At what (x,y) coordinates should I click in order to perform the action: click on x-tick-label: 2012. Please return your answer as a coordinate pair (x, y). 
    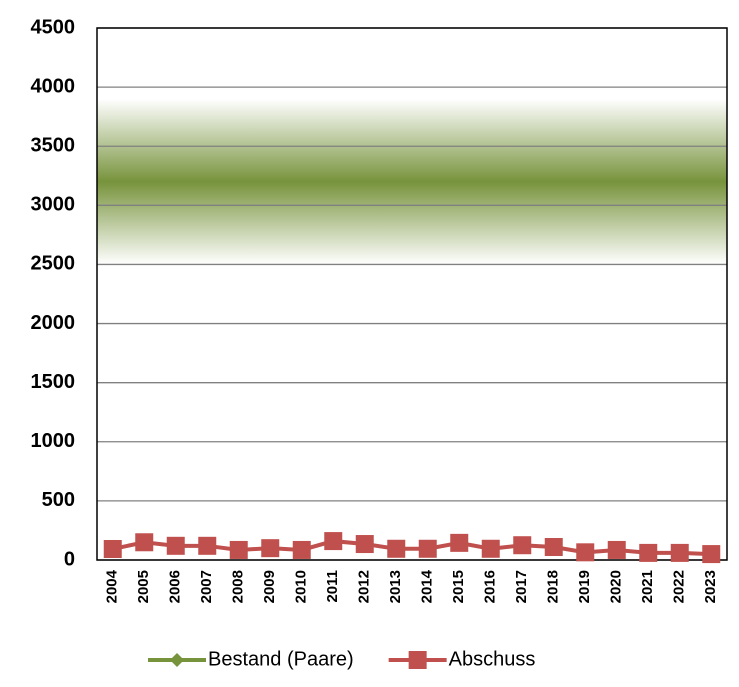
    Looking at the image, I should click on (364, 586).